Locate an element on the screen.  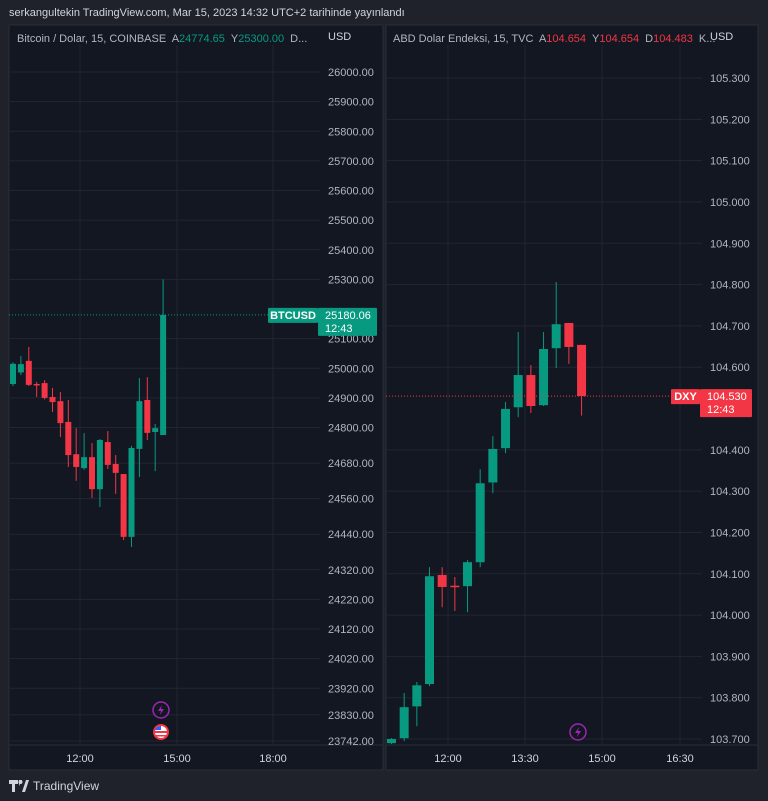
ohlc-key: D is located at coordinates (649, 39).